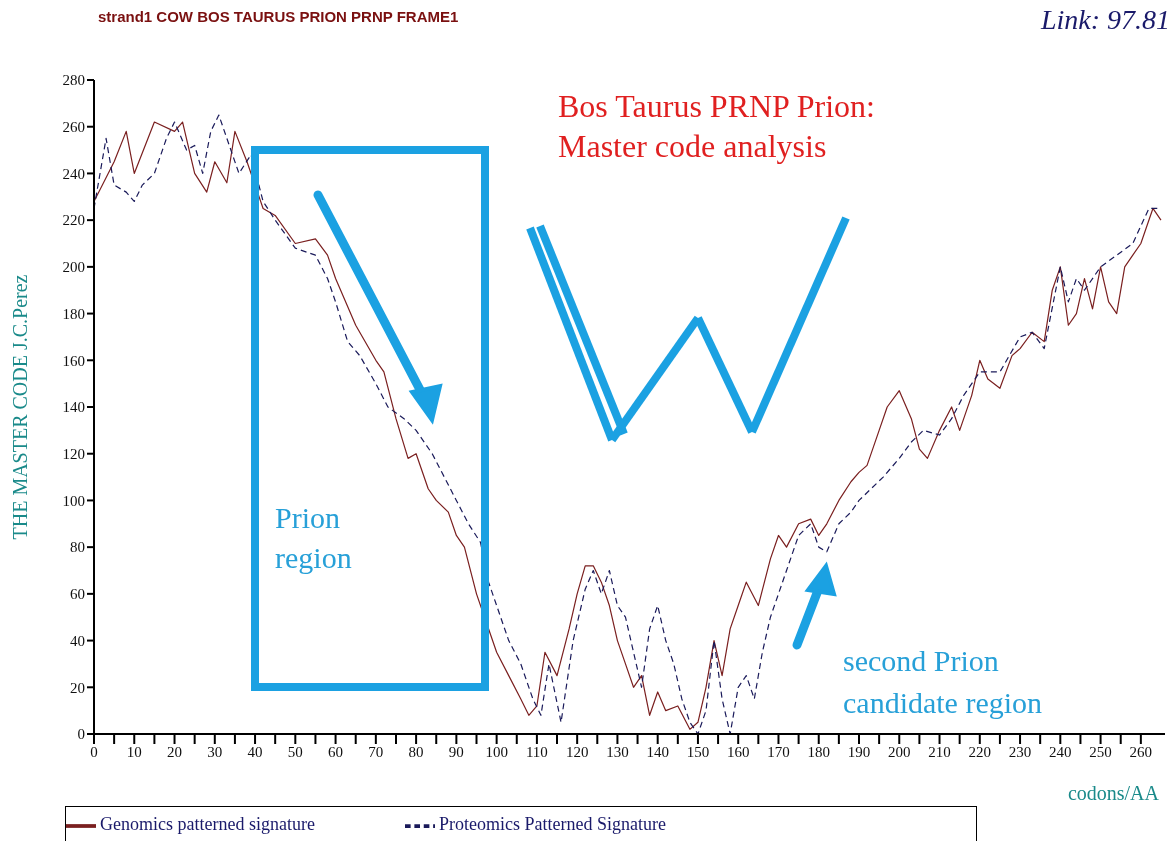  What do you see at coordinates (73, 360) in the screenshot?
I see `y-tick-label: 160` at bounding box center [73, 360].